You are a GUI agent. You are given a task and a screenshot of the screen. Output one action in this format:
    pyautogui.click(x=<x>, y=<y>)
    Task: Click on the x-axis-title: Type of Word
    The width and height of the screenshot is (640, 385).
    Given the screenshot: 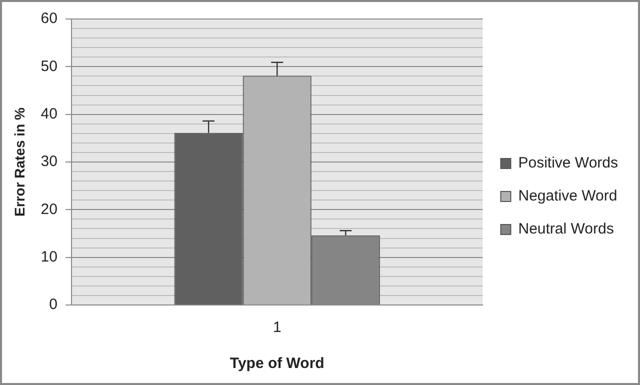 What is the action you would take?
    pyautogui.click(x=277, y=363)
    